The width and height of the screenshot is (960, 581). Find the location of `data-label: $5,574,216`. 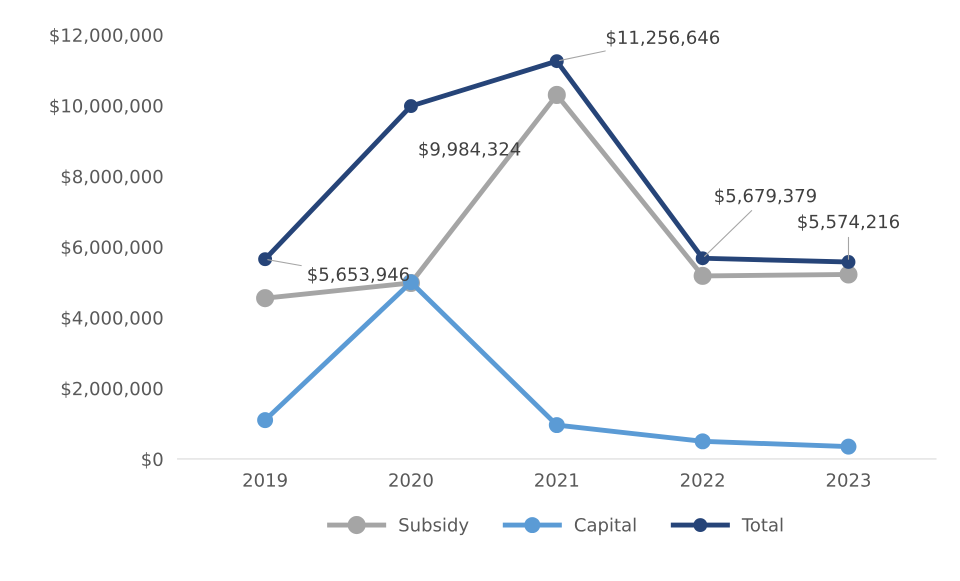

data-label: $5,574,216 is located at coordinates (849, 222).